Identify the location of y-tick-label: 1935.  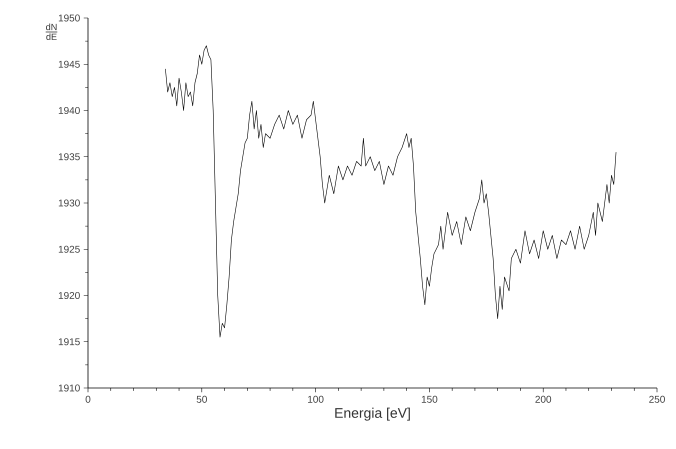
(69, 156).